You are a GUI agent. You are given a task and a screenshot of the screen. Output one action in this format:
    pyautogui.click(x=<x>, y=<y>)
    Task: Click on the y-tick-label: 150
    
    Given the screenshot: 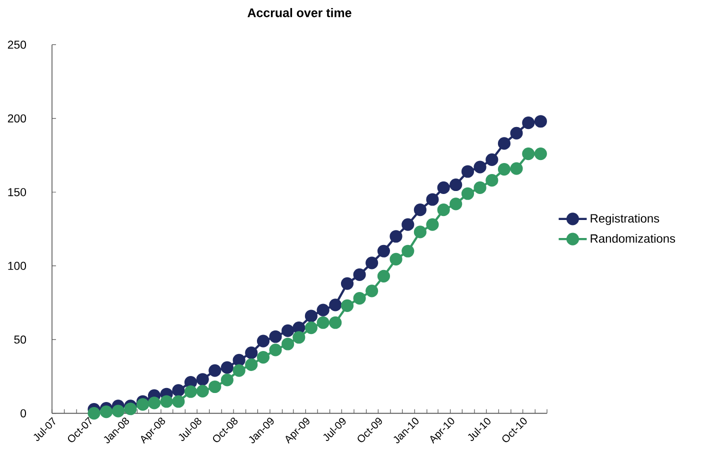 What is the action you would take?
    pyautogui.click(x=17, y=192)
    